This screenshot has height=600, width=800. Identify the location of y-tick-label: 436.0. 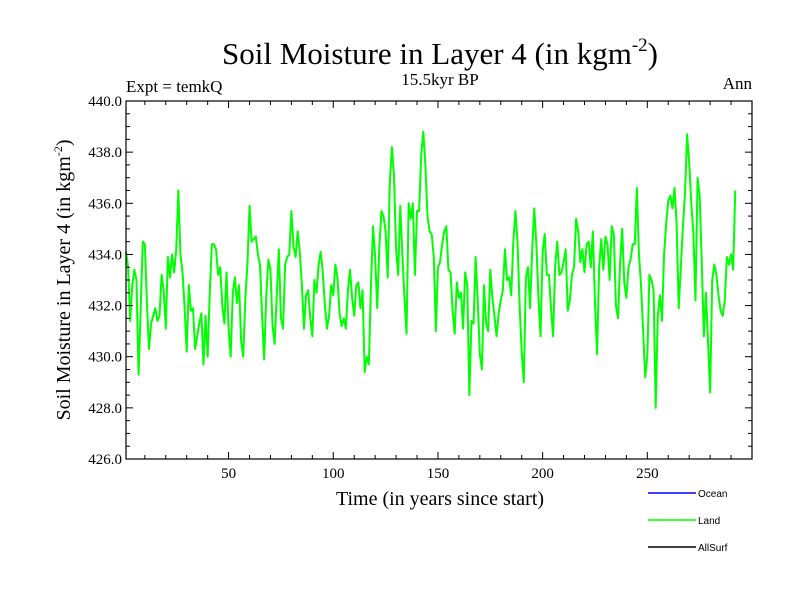
(105, 204).